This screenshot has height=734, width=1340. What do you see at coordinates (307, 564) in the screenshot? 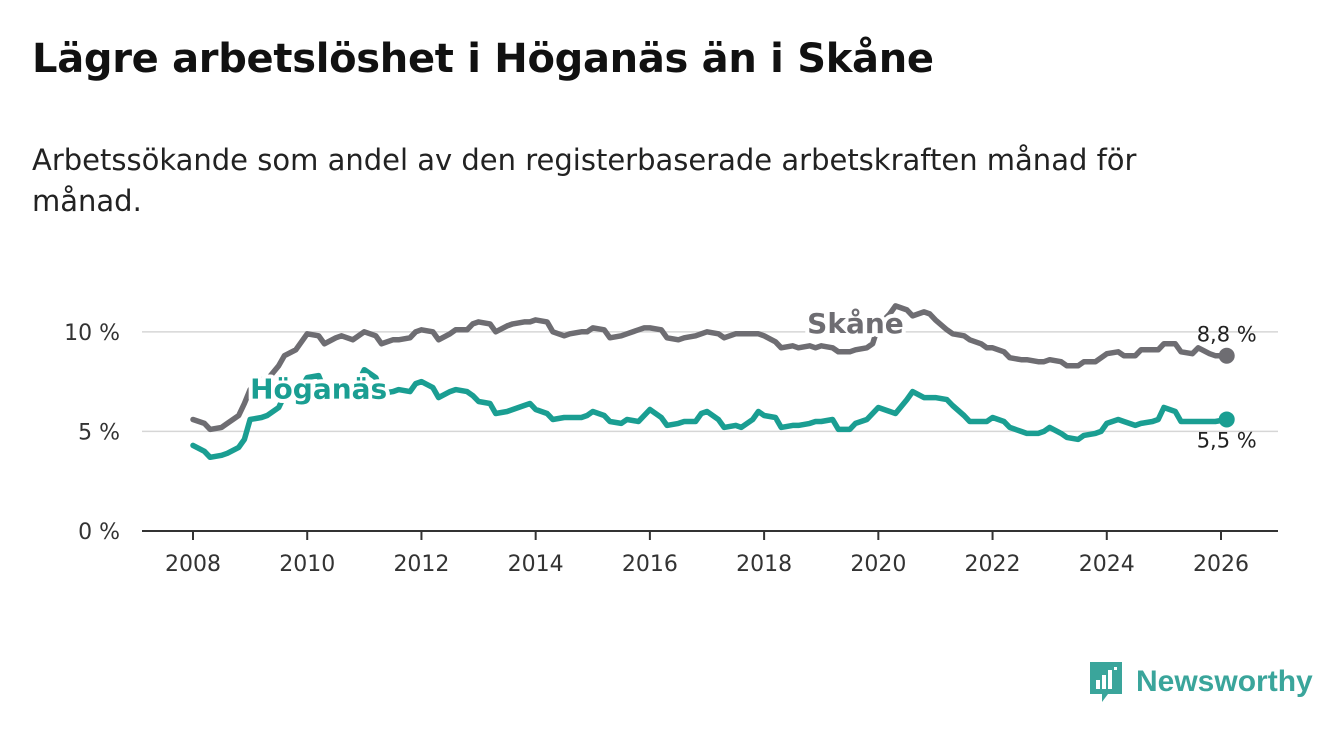
I see `x-tick-label: 2010` at bounding box center [307, 564].